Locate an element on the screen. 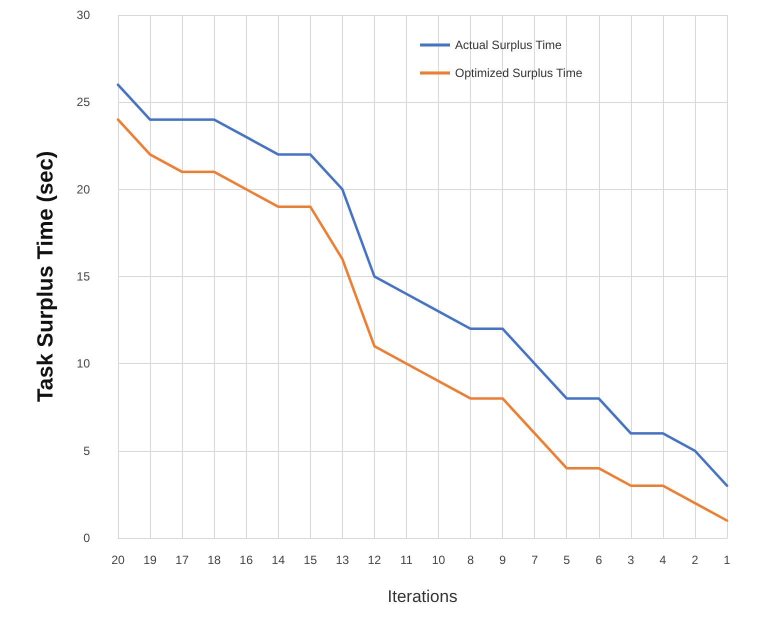 The height and width of the screenshot is (624, 777). x-tick-label: 14 is located at coordinates (279, 560).